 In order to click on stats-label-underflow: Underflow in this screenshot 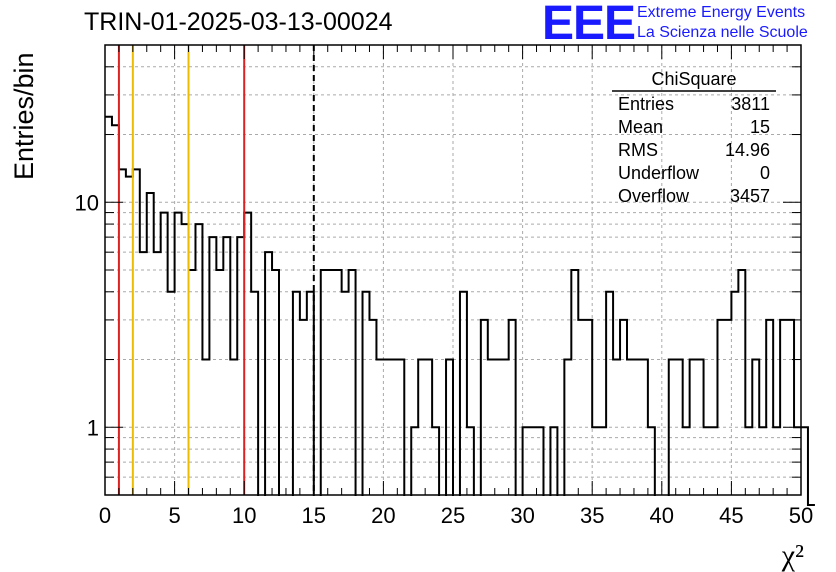, I will do `click(659, 173)`.